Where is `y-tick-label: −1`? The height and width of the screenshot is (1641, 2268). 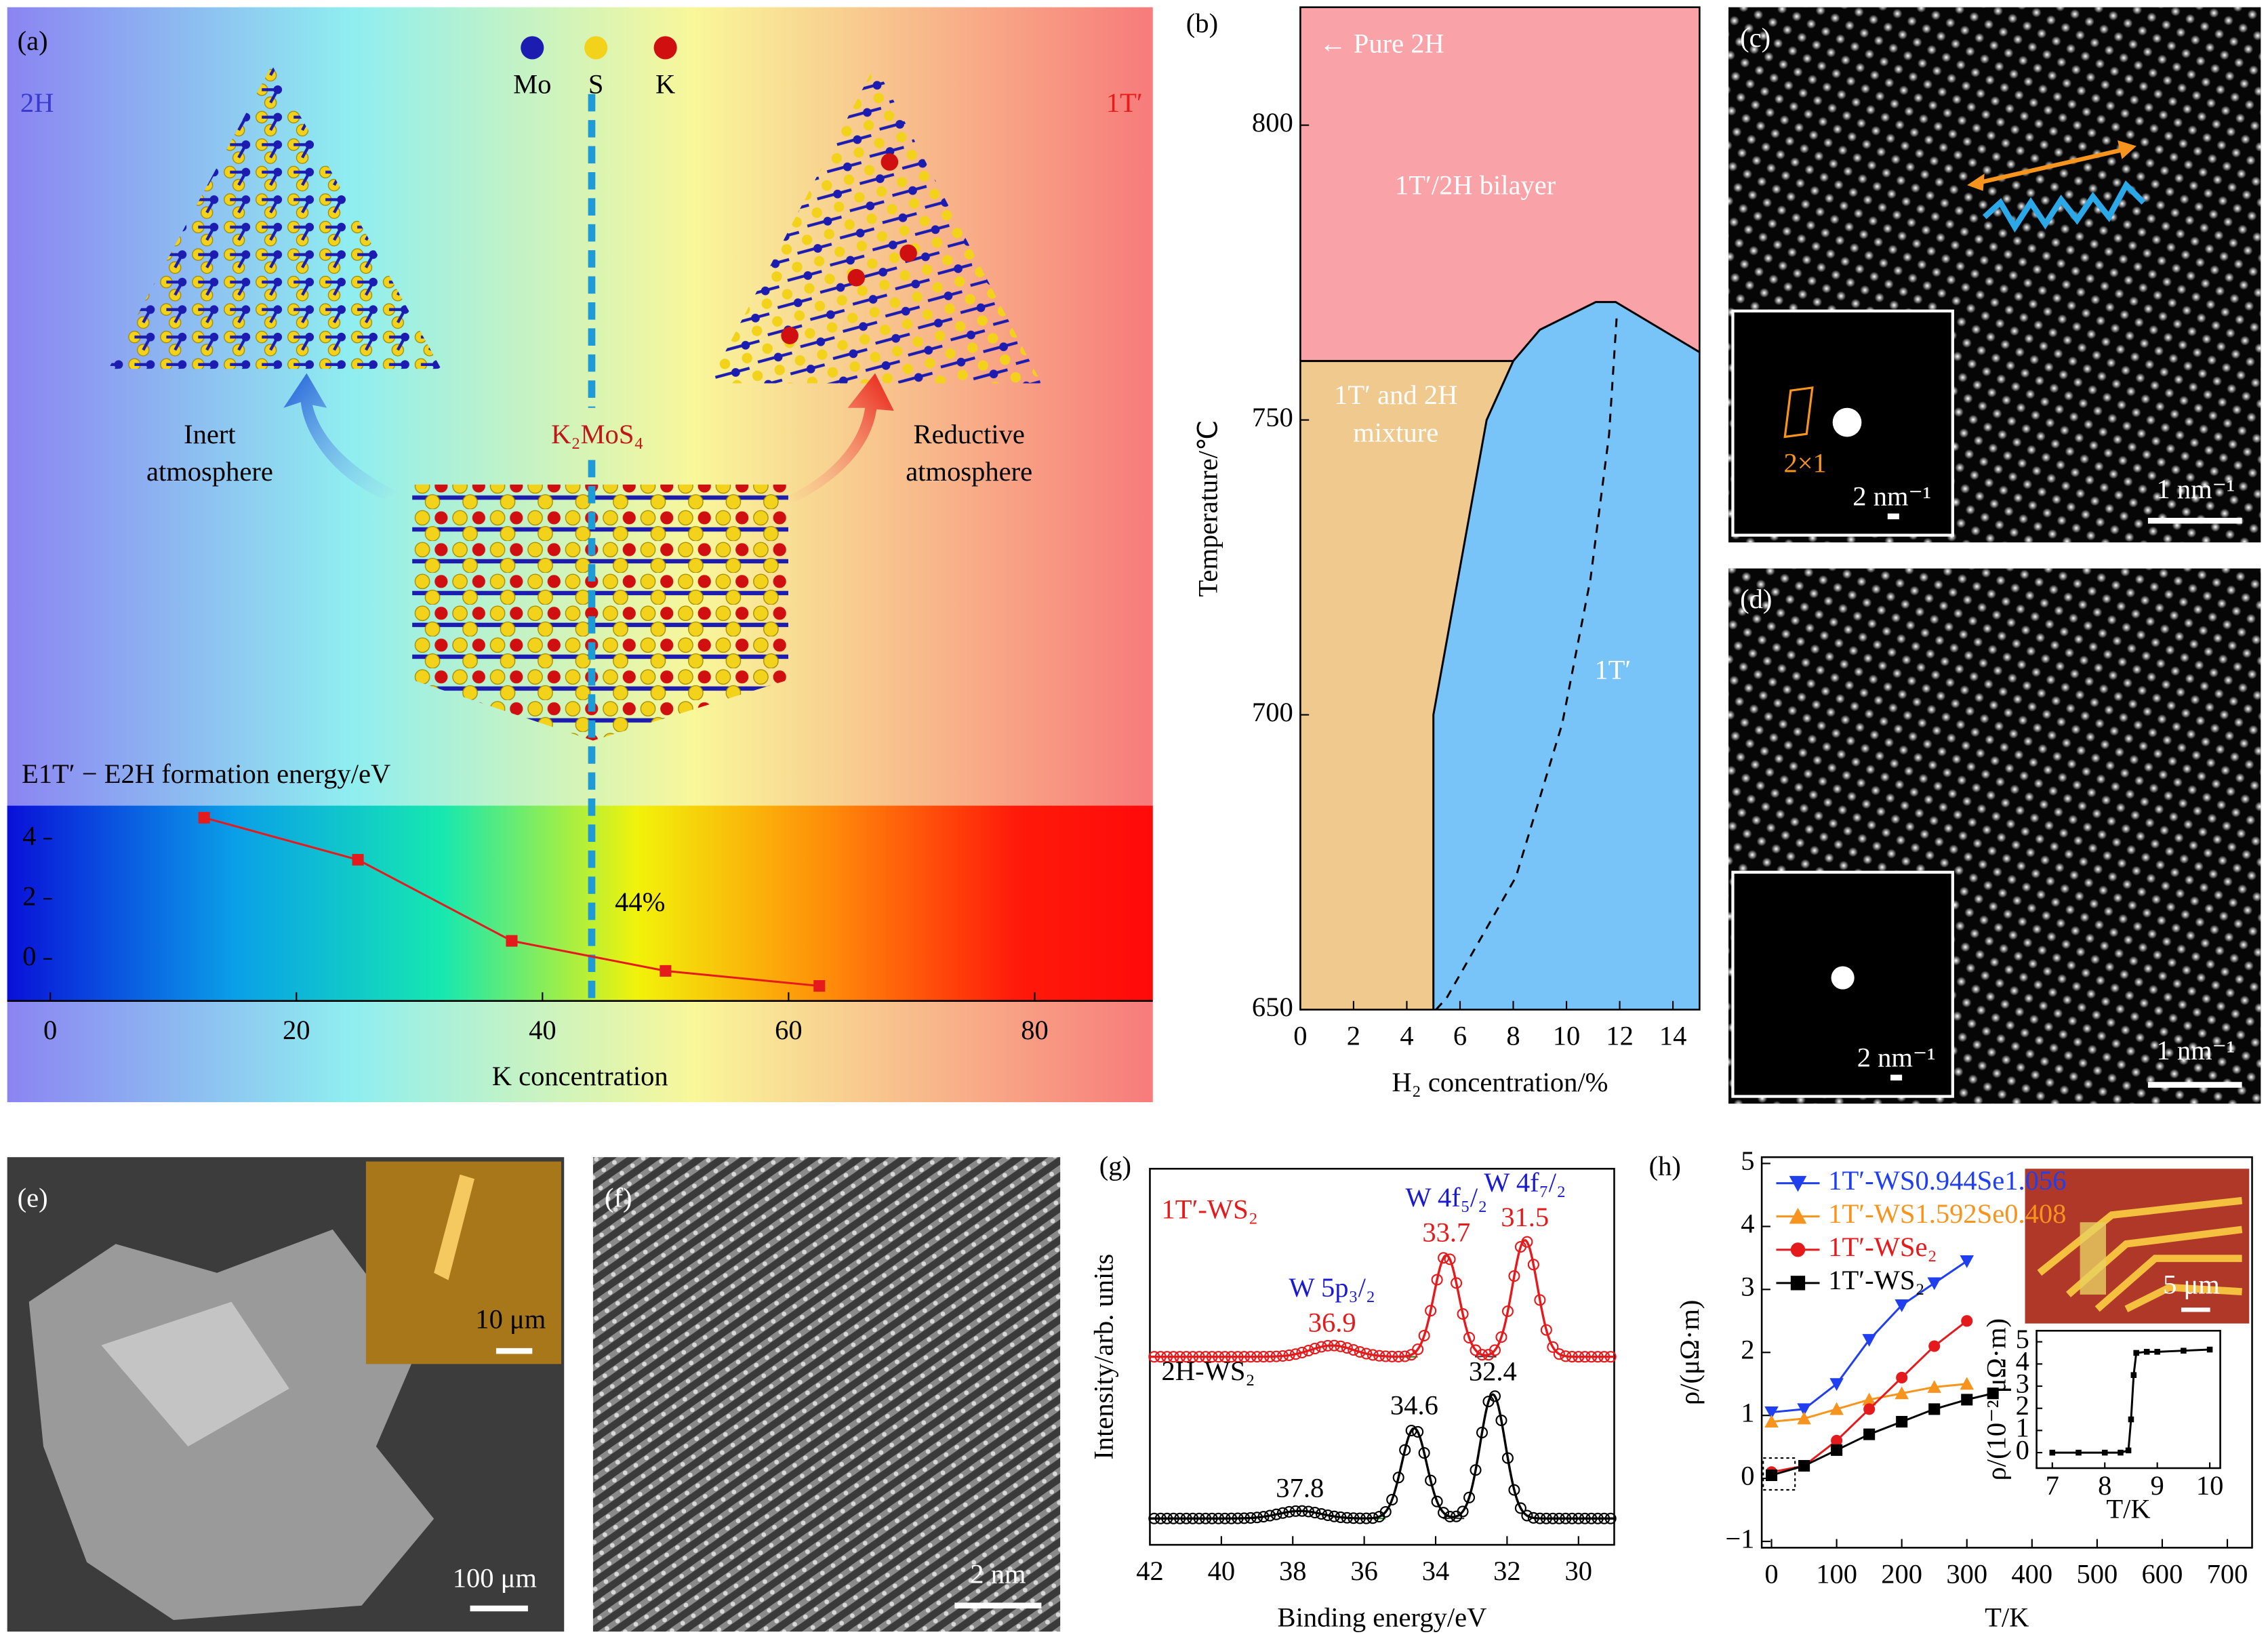
y-tick-label: −1 is located at coordinates (1739, 1538).